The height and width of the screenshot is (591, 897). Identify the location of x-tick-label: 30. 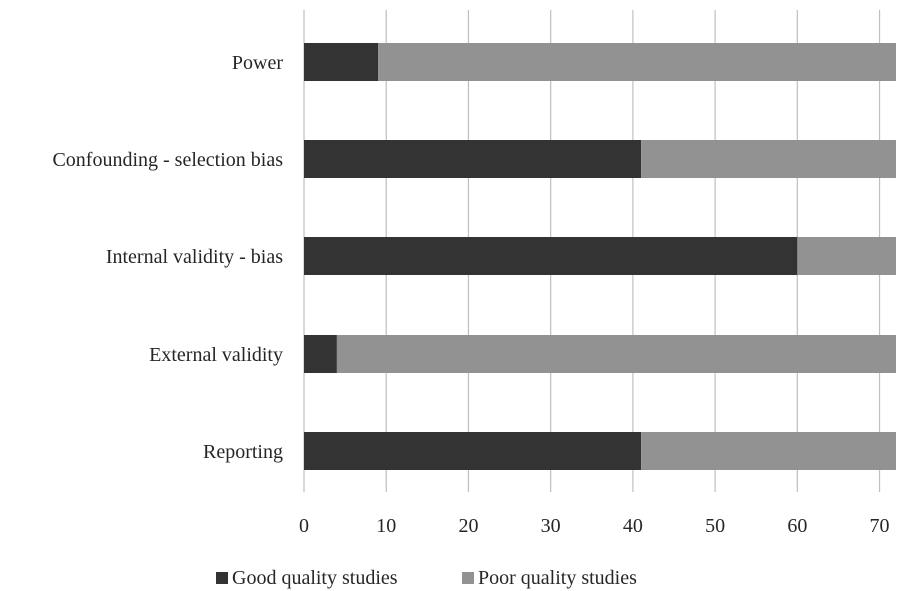
(551, 526).